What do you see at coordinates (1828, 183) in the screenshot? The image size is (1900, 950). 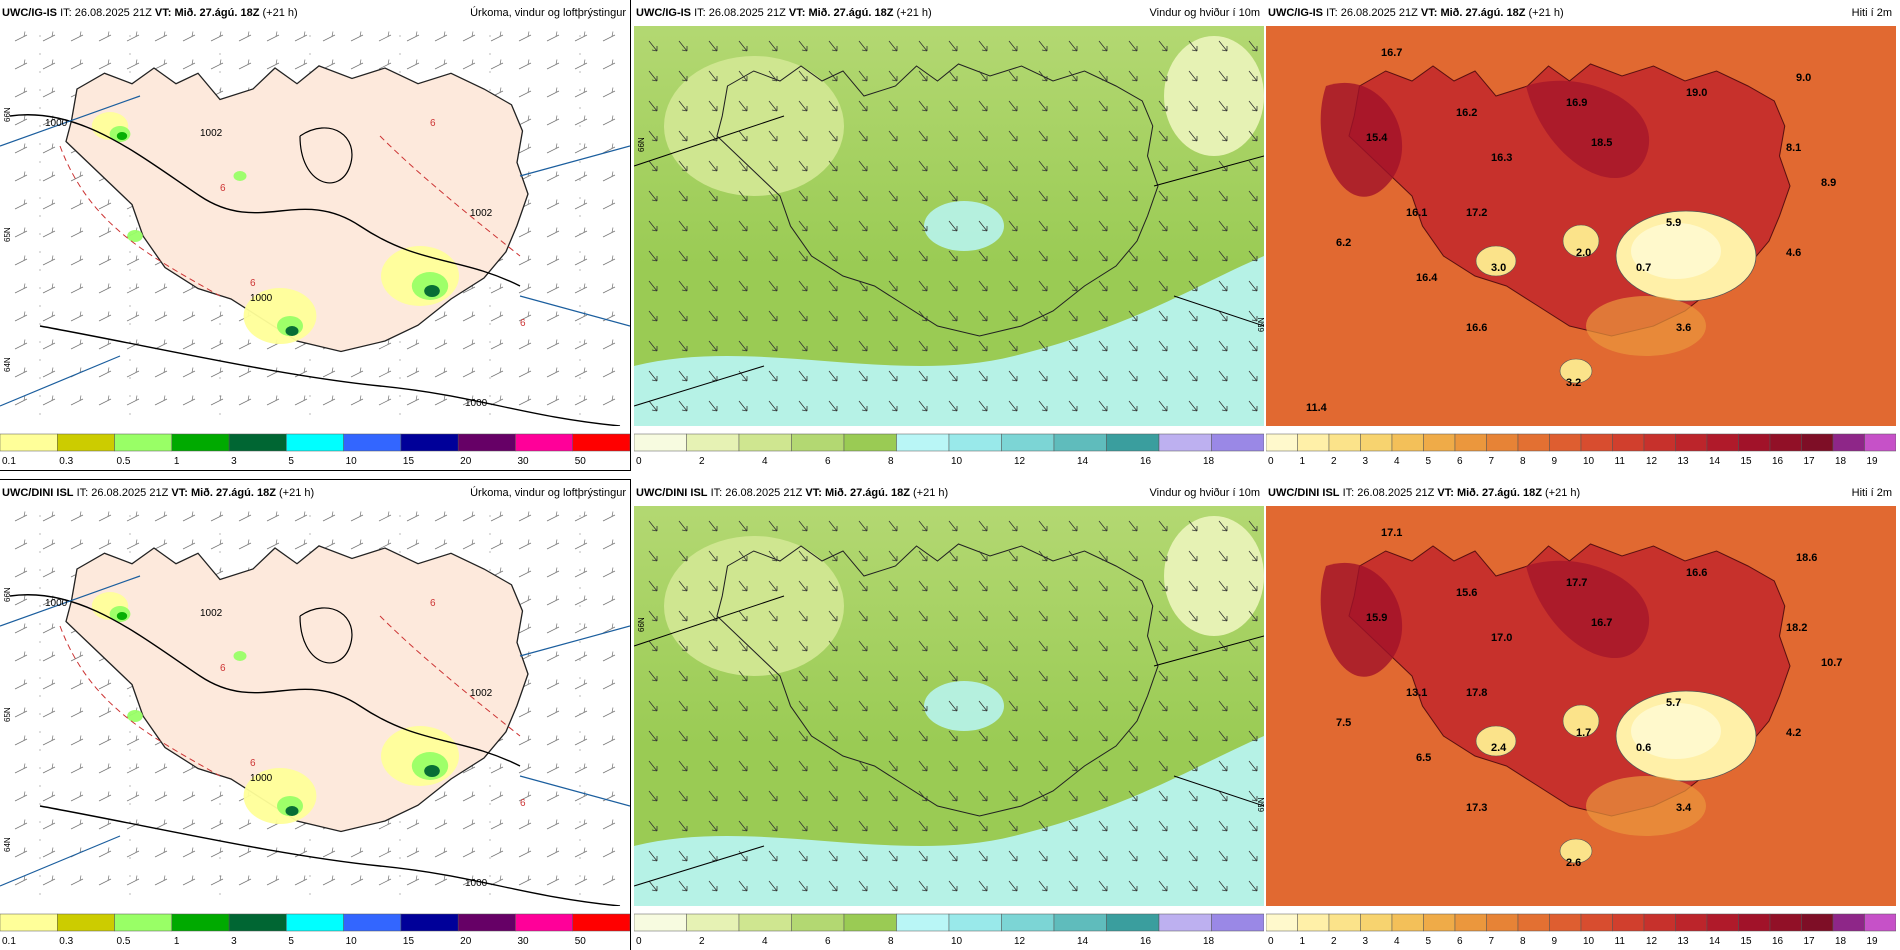 I see `temperature-value: 8.9` at bounding box center [1828, 183].